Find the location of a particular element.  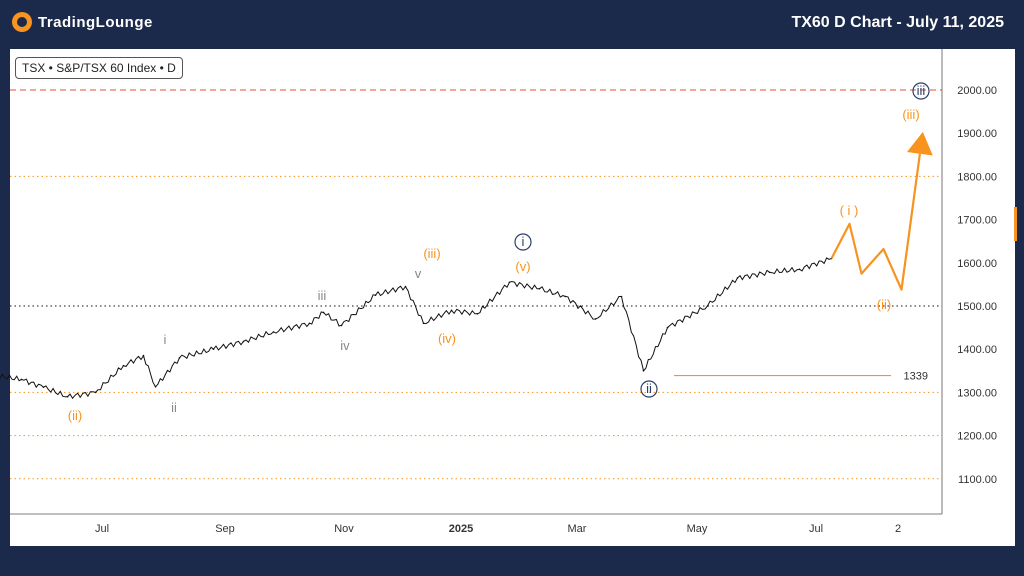

wave-label-0: (ii) is located at coordinates (75, 415).